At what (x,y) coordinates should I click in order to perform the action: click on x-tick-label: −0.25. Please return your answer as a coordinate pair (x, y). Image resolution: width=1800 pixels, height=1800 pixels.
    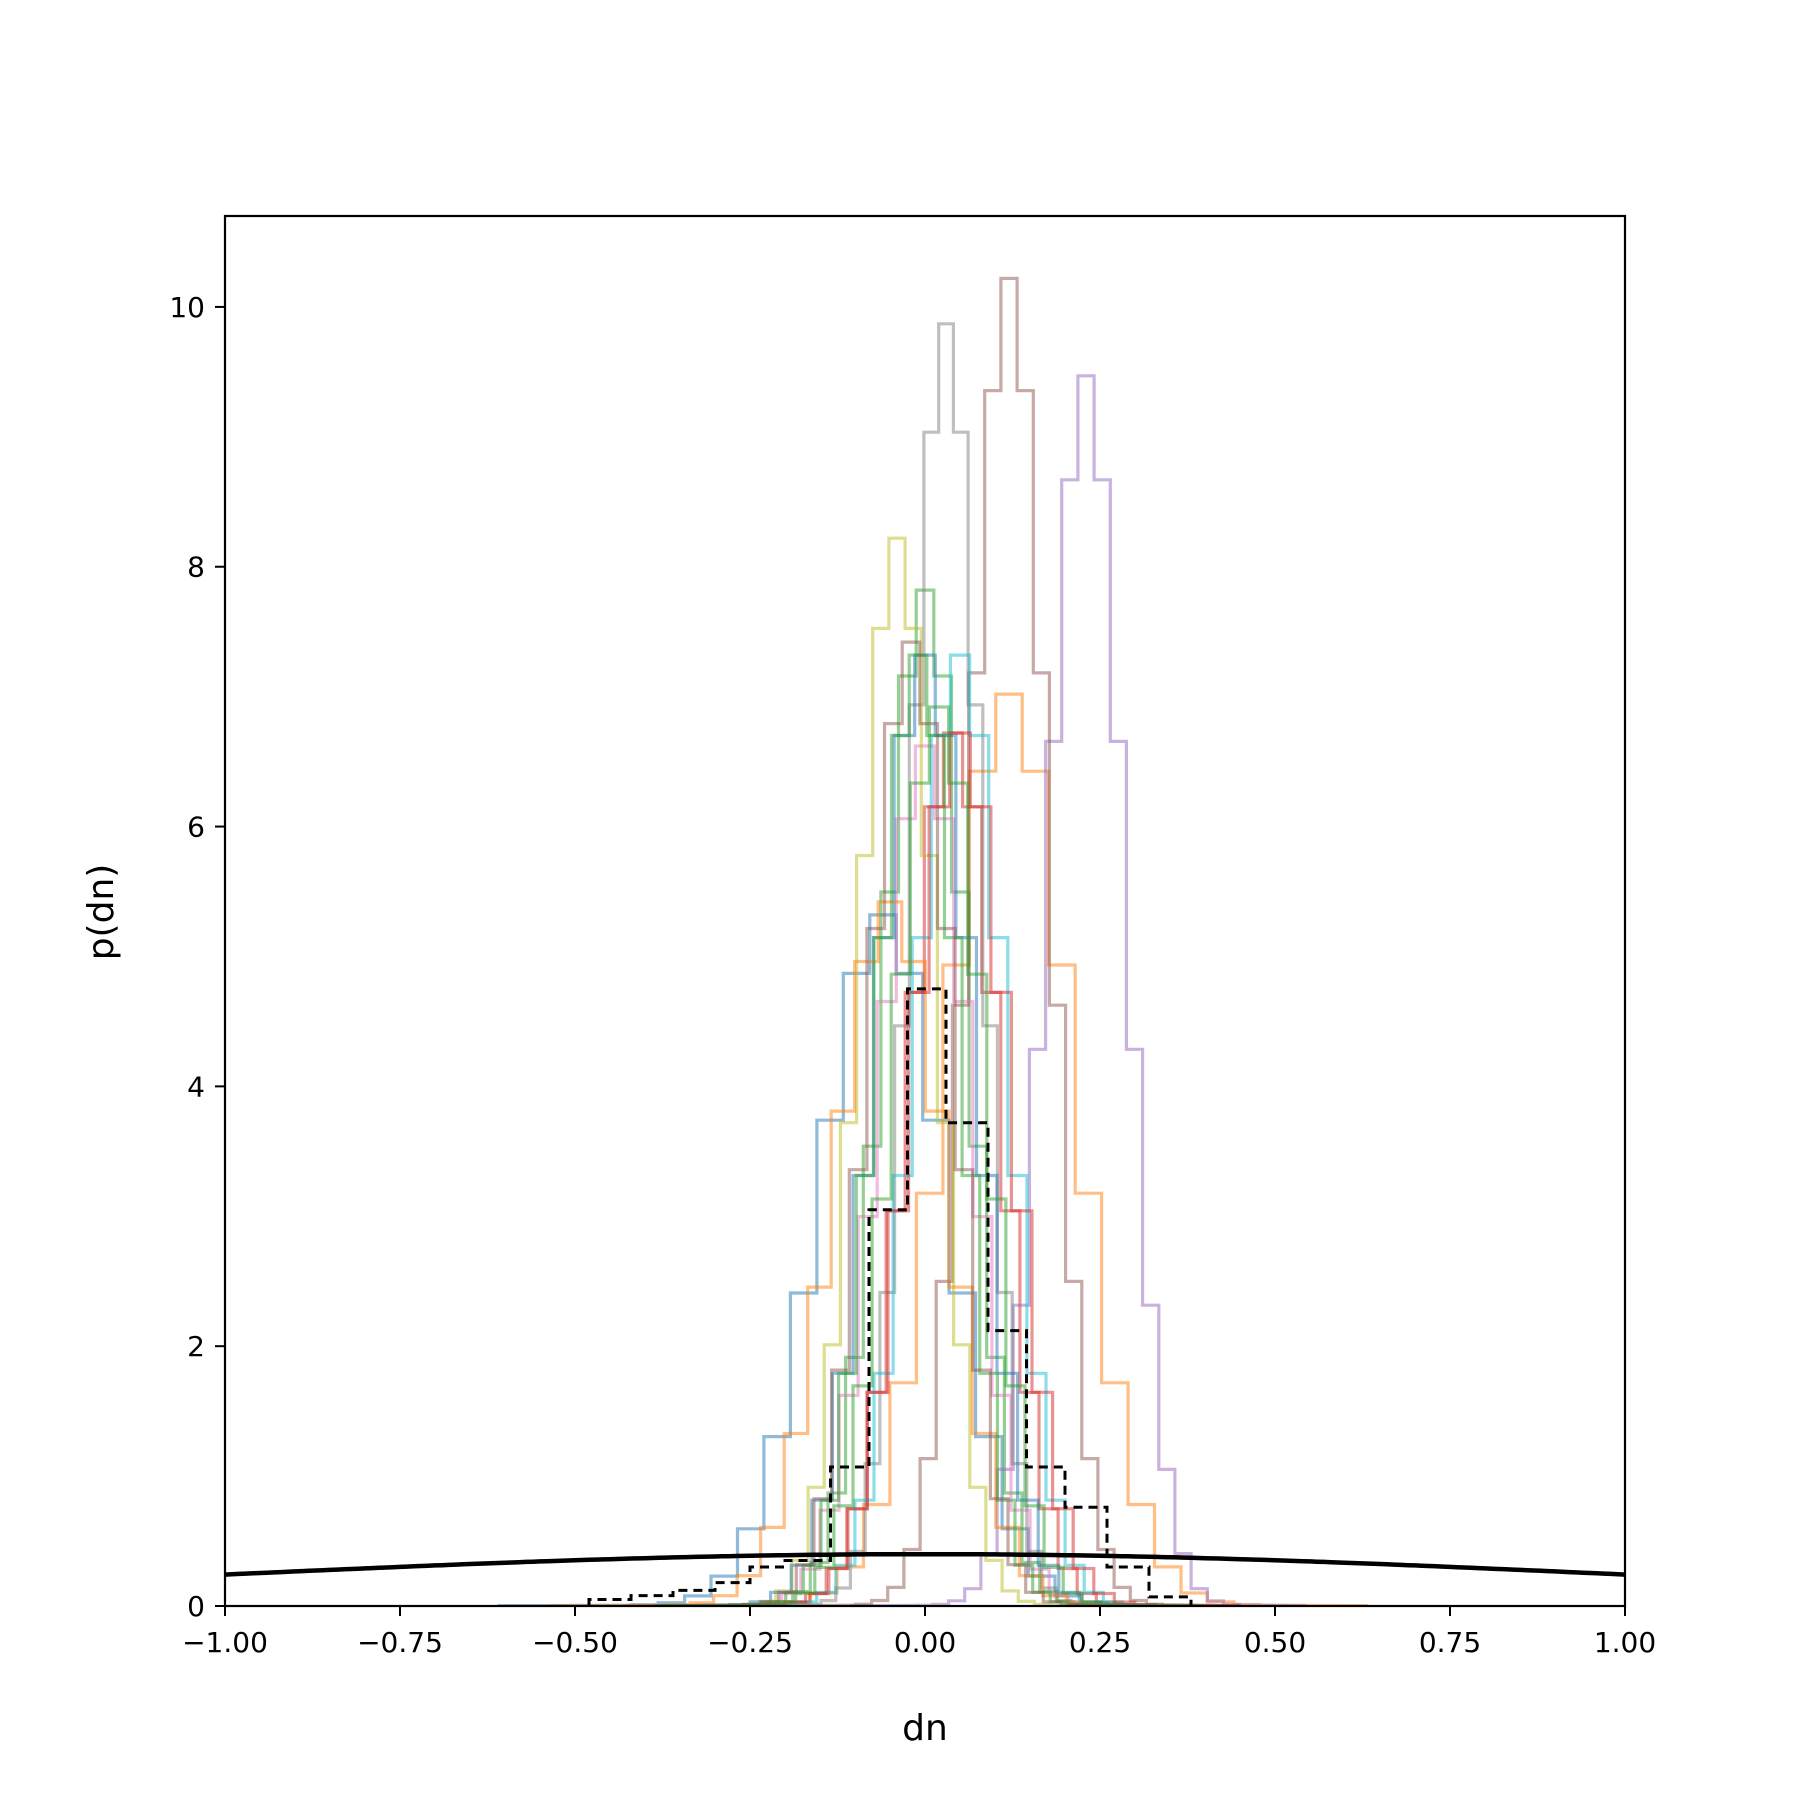
    Looking at the image, I should click on (750, 1642).